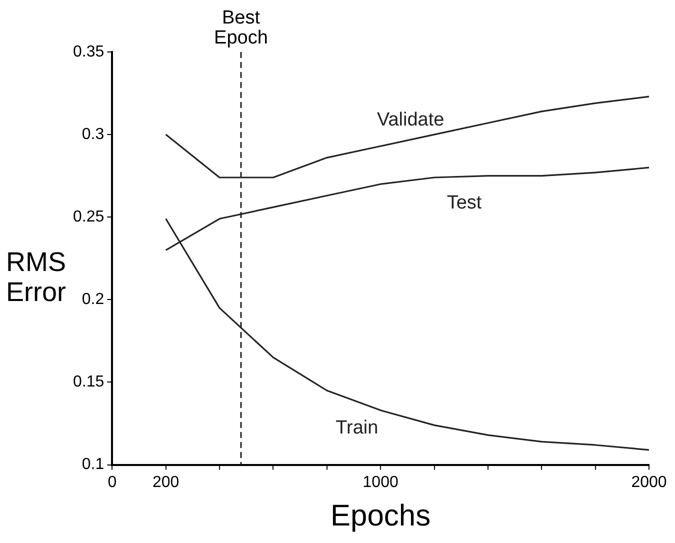 This screenshot has width=675, height=543. Describe the element at coordinates (410, 119) in the screenshot. I see `series-label: Validate` at that location.